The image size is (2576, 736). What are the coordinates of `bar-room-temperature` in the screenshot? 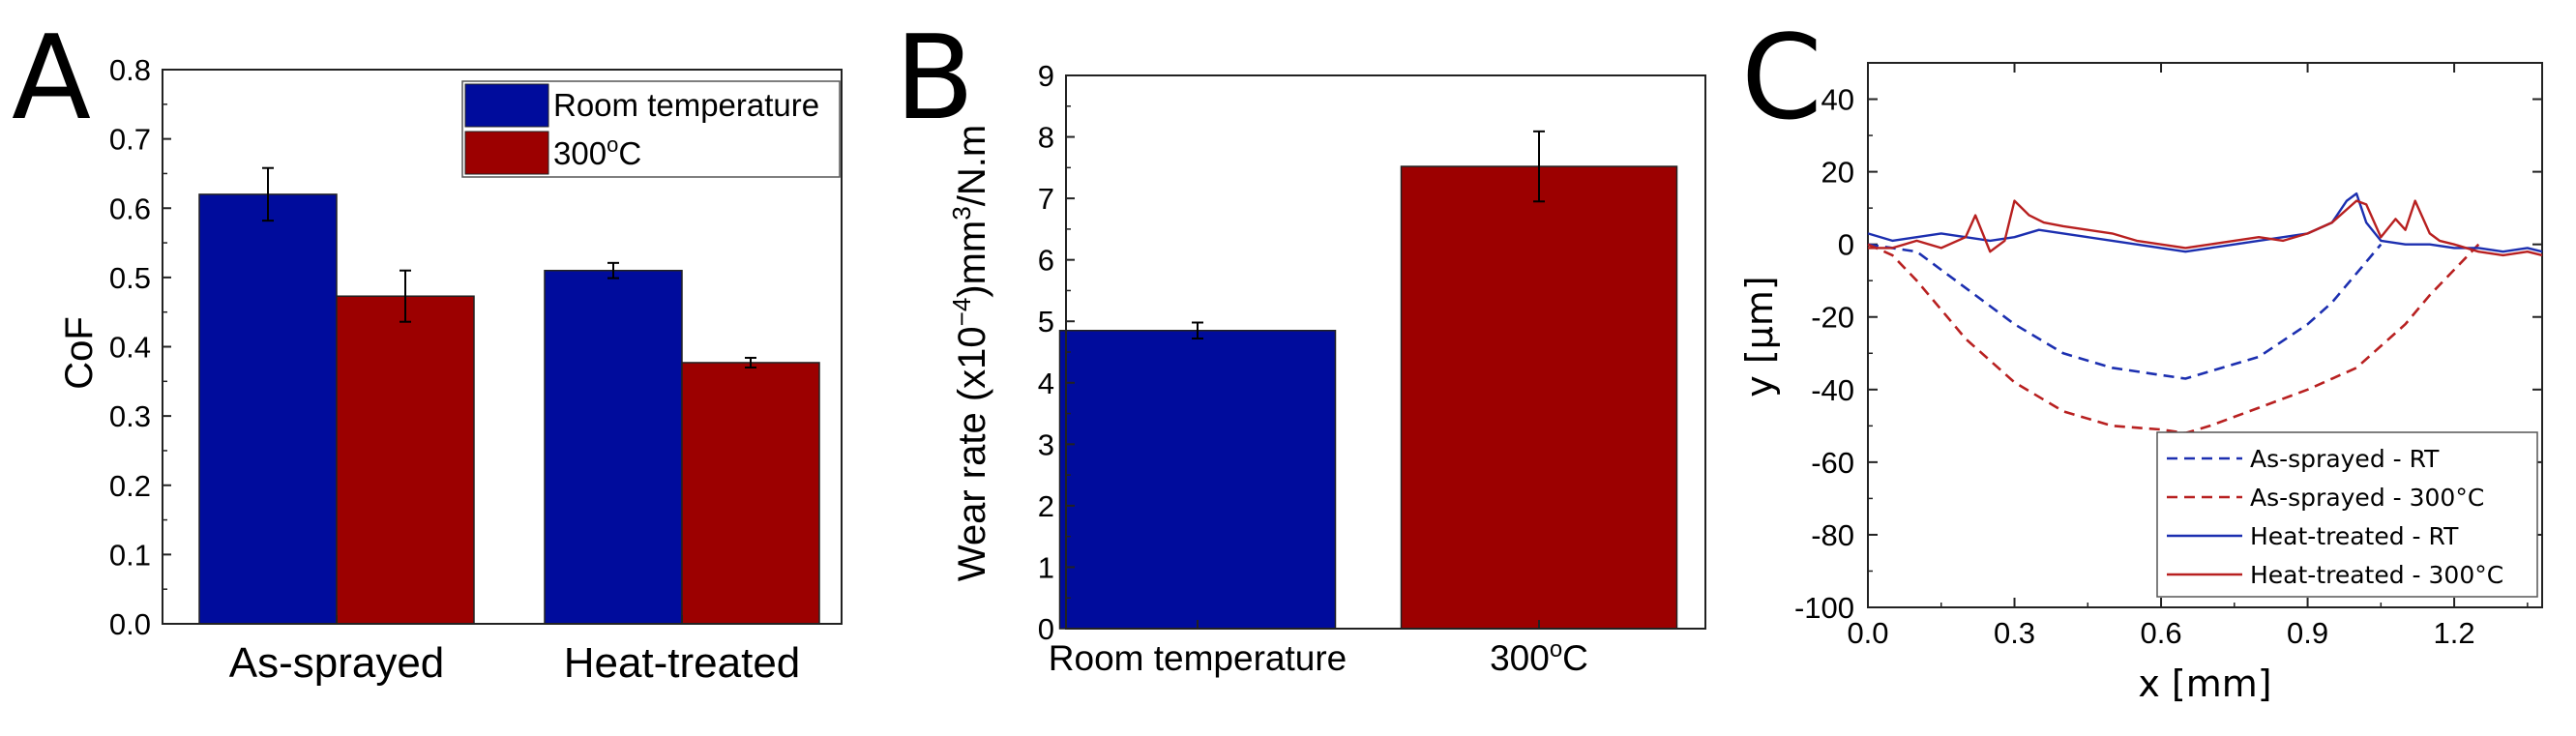 It's located at (1197, 480).